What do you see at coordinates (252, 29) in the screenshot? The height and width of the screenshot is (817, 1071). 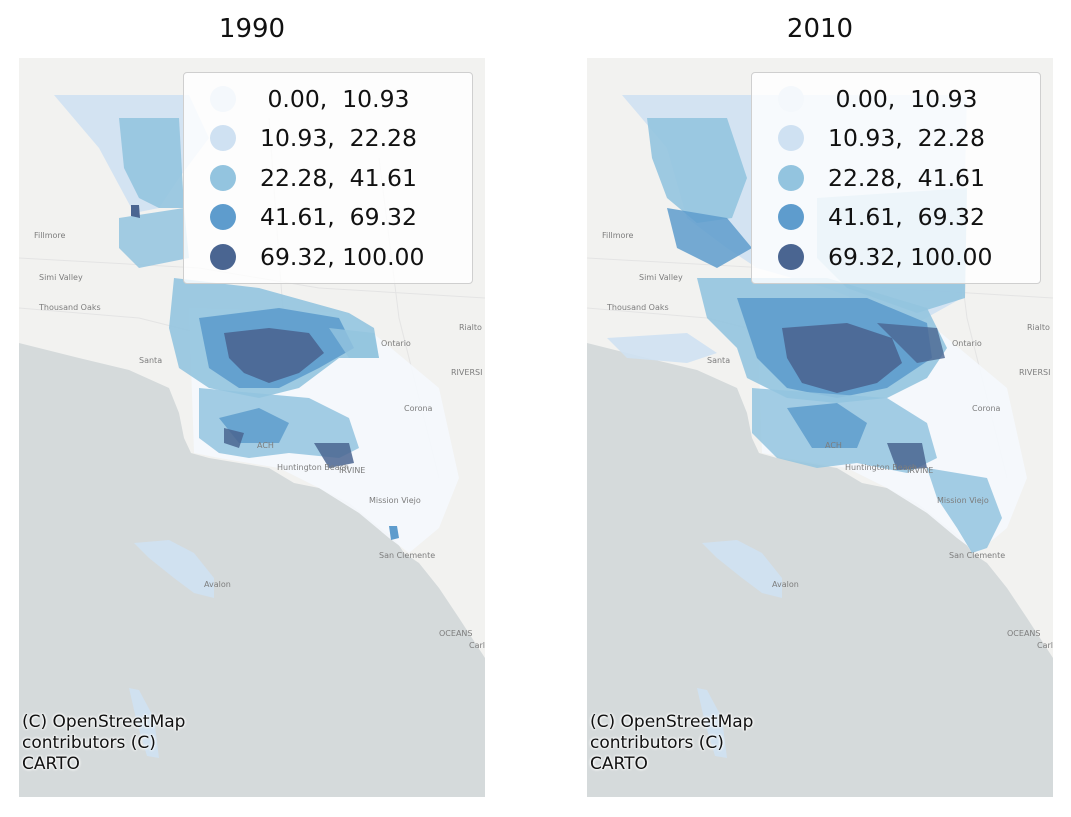 I see `panel-title: 1990` at bounding box center [252, 29].